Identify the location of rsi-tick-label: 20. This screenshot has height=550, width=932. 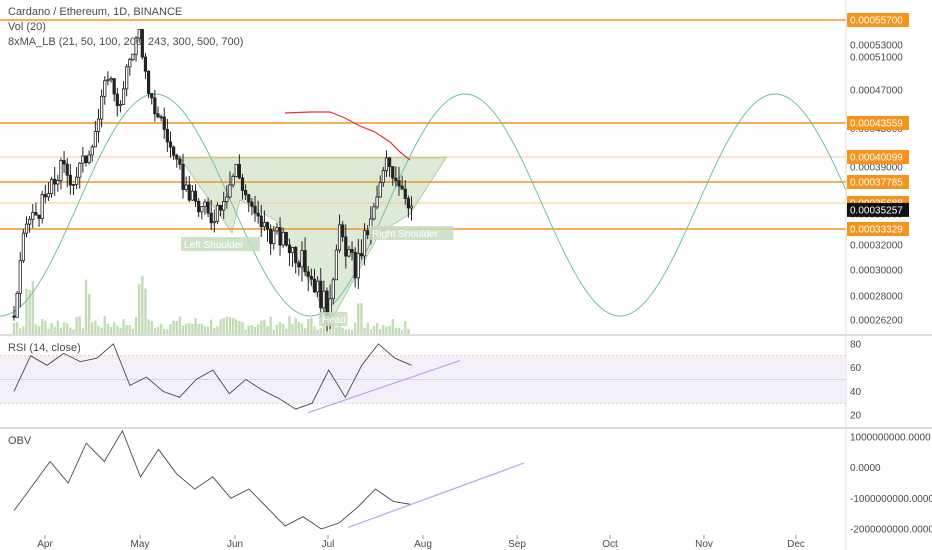
(856, 416).